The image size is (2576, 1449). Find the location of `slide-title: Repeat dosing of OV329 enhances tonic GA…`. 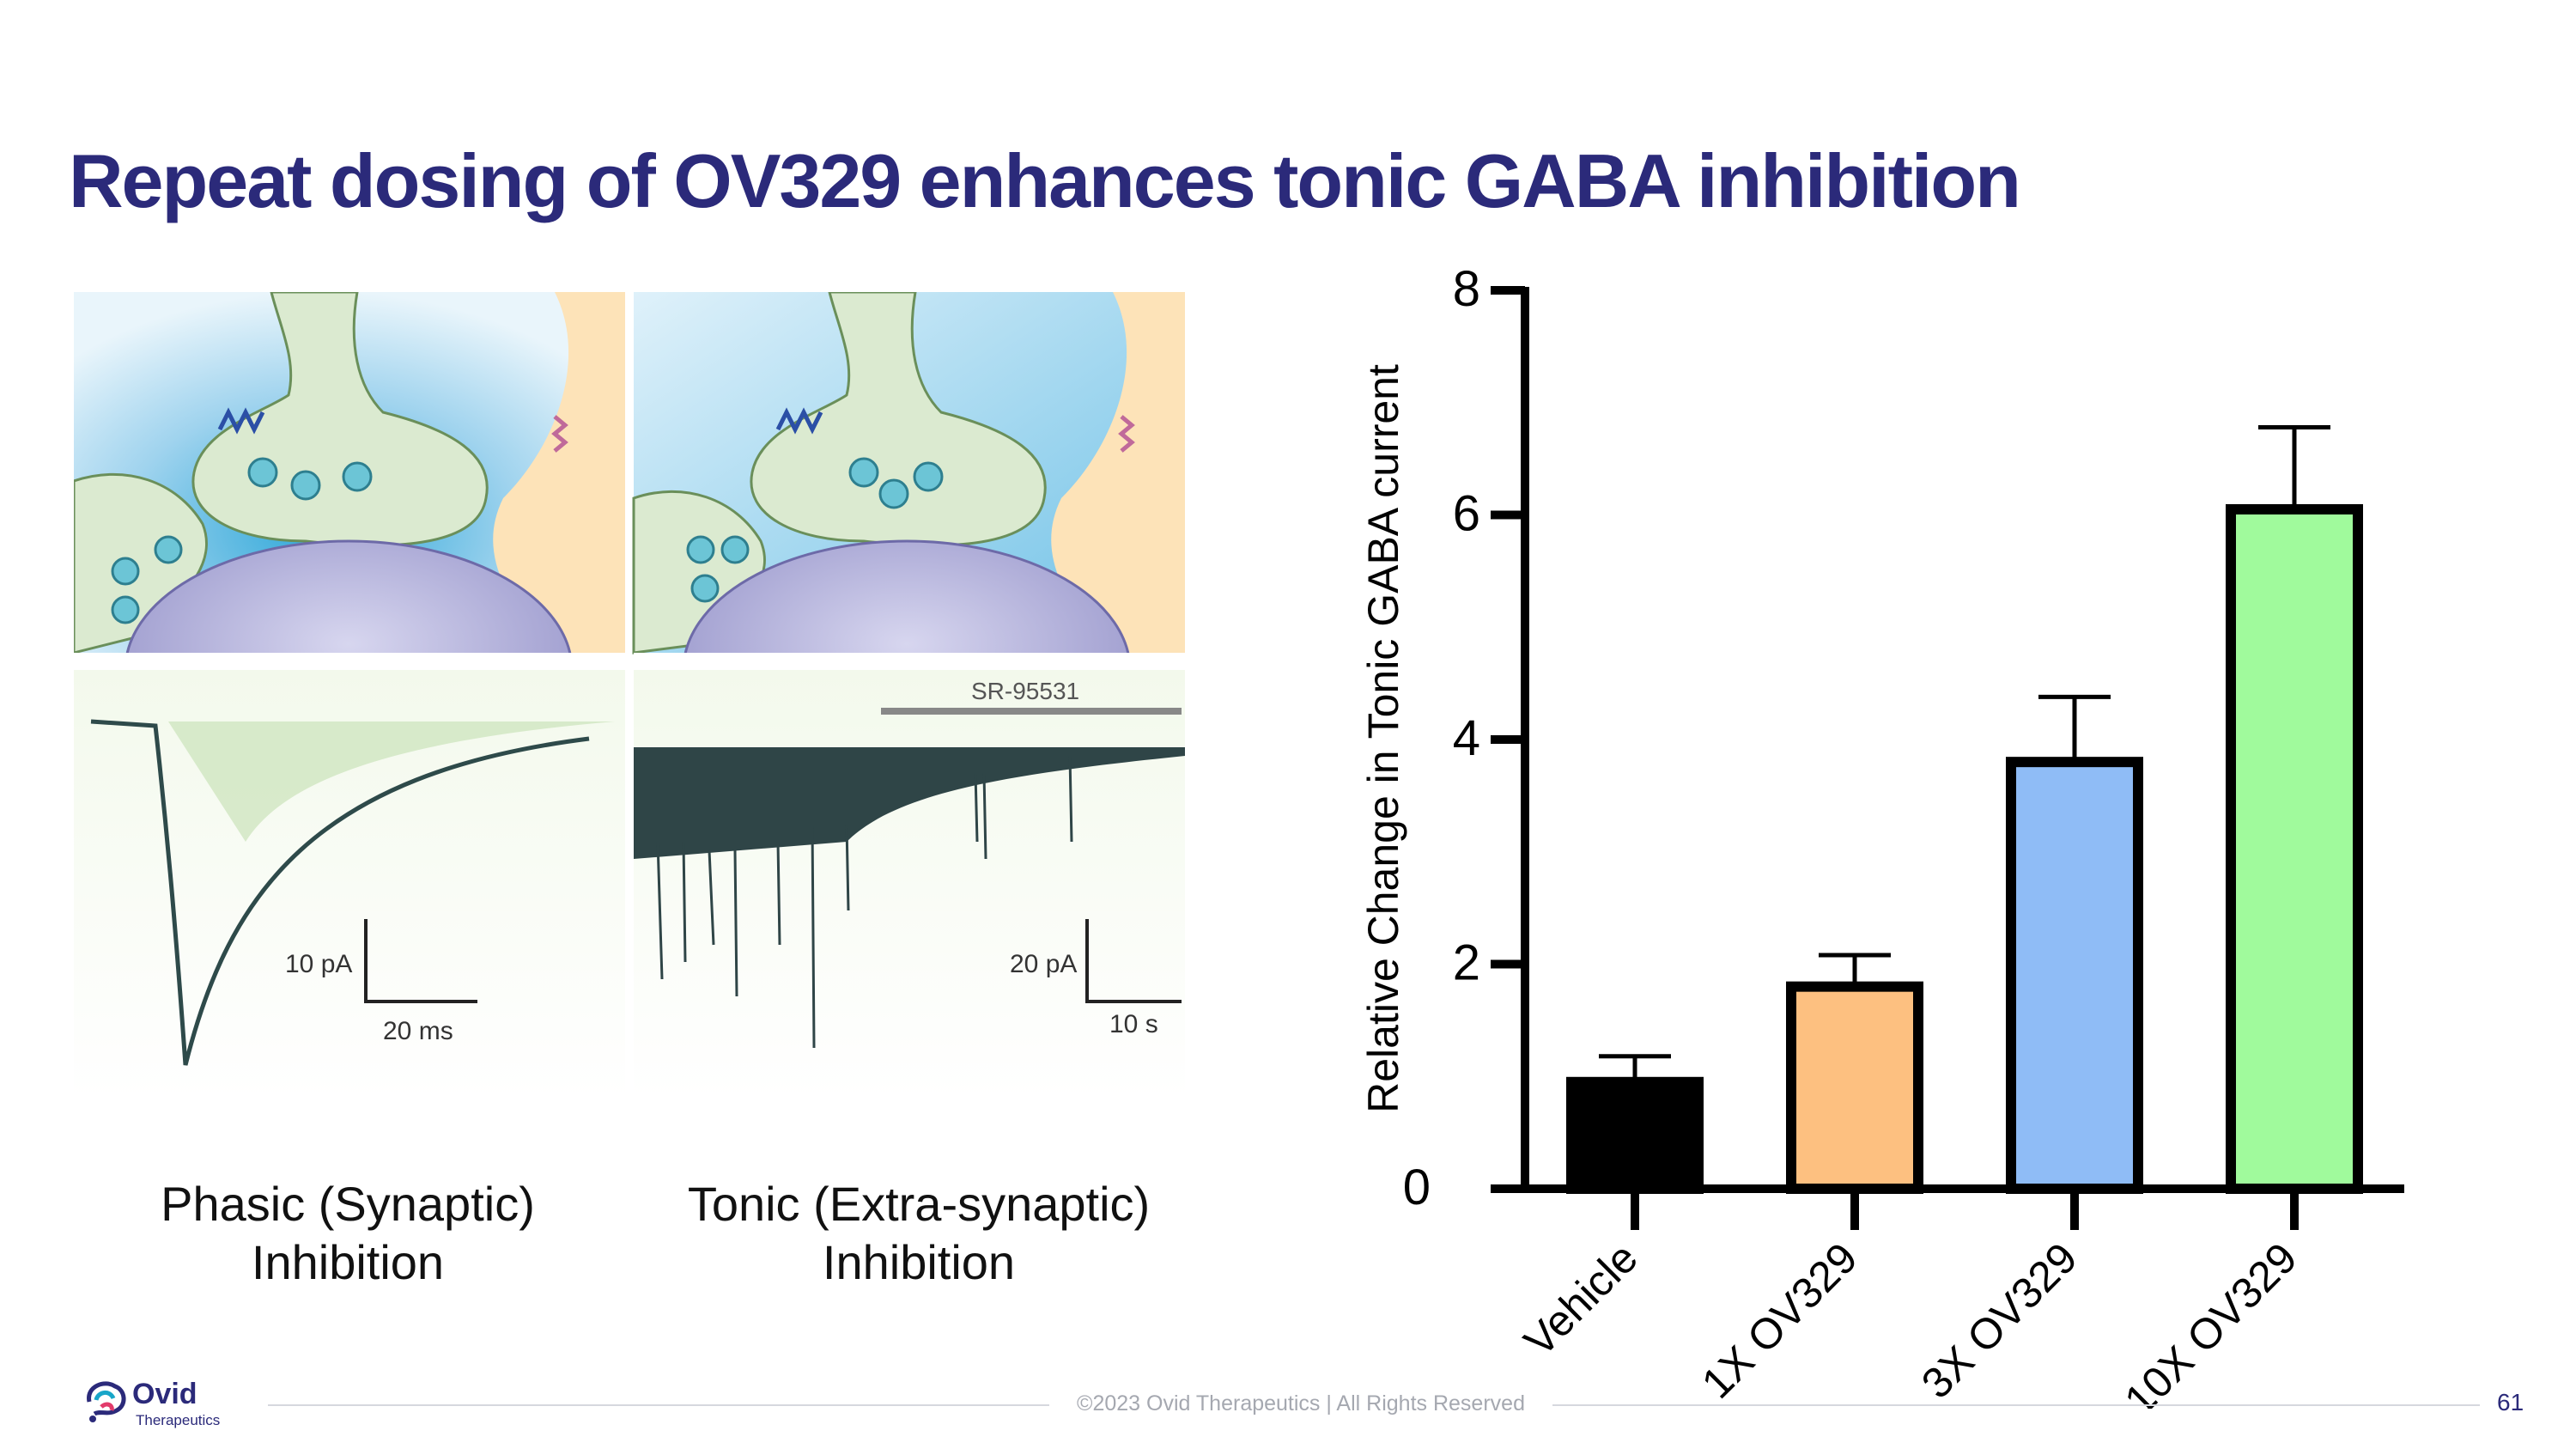

slide-title: Repeat dosing of OV329 enhances tonic GA… is located at coordinates (1045, 180).